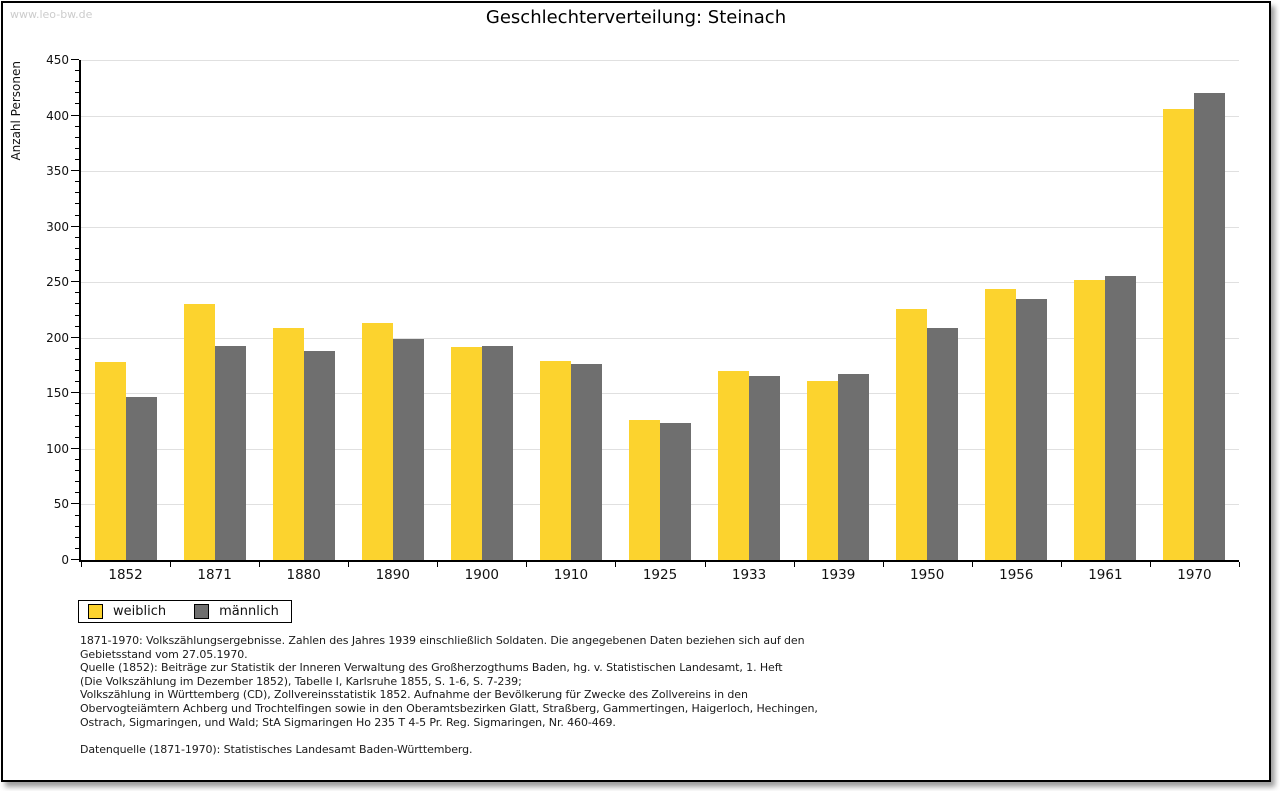 This screenshot has height=791, width=1280. Describe the element at coordinates (1032, 429) in the screenshot. I see `bar-männlich-1956` at that location.